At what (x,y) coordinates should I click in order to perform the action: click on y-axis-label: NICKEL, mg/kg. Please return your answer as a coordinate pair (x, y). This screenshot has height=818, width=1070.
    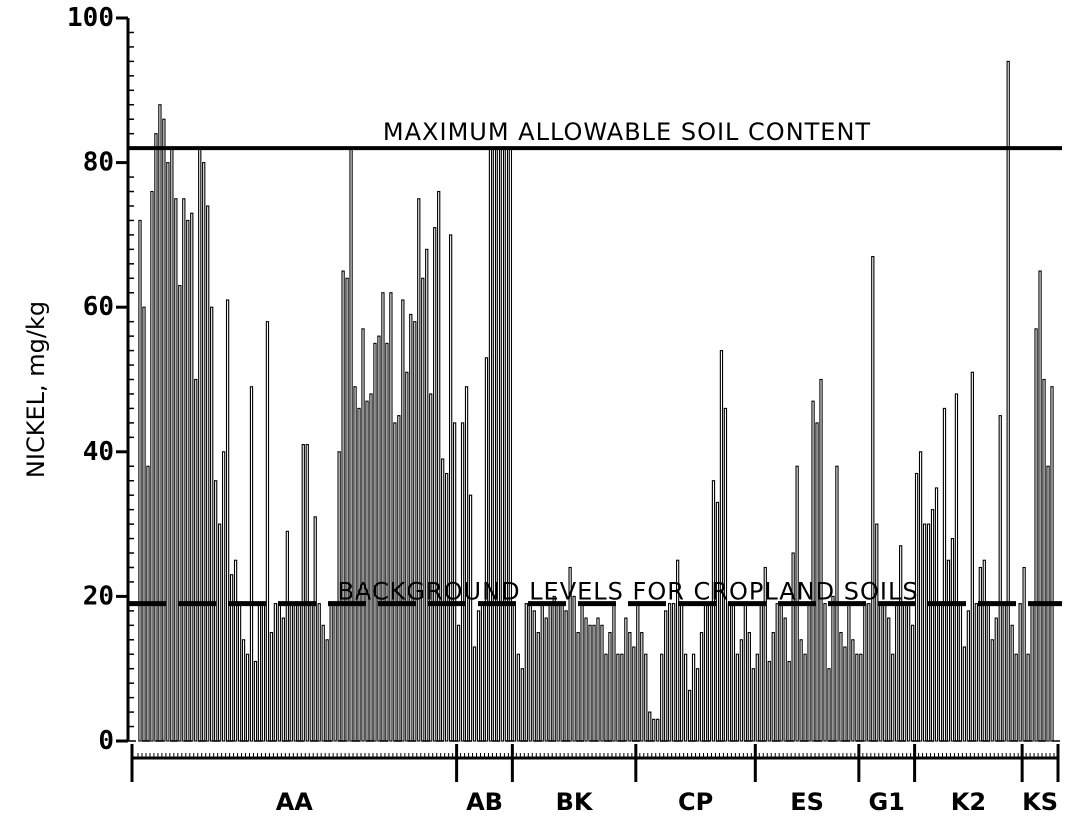
    Looking at the image, I should click on (36, 389).